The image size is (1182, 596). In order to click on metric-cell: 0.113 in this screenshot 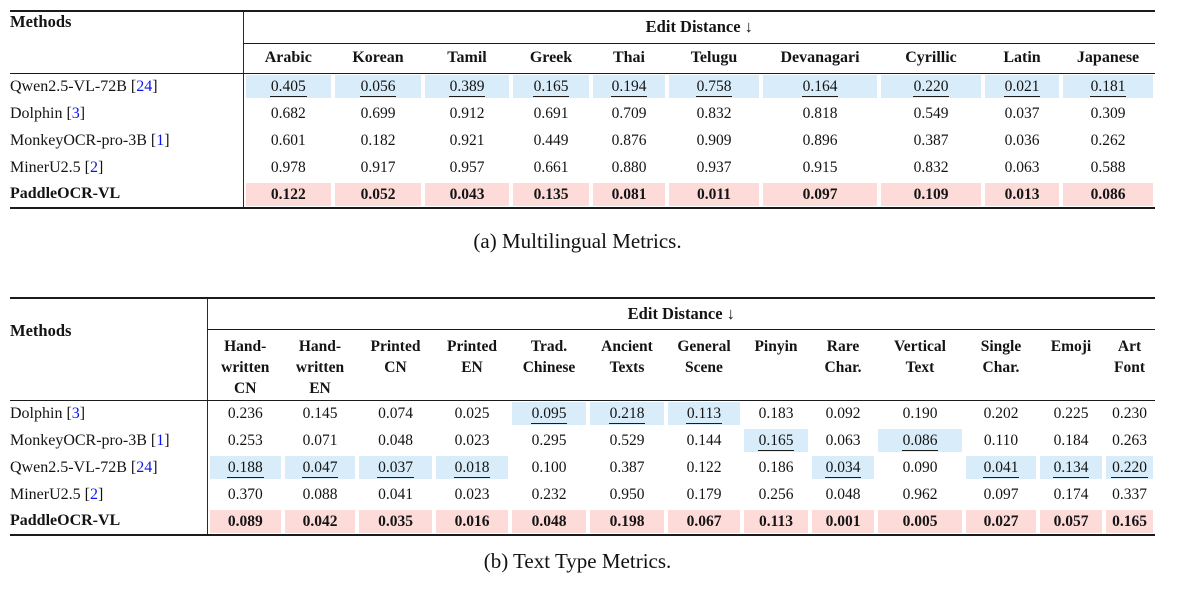, I will do `click(776, 521)`.